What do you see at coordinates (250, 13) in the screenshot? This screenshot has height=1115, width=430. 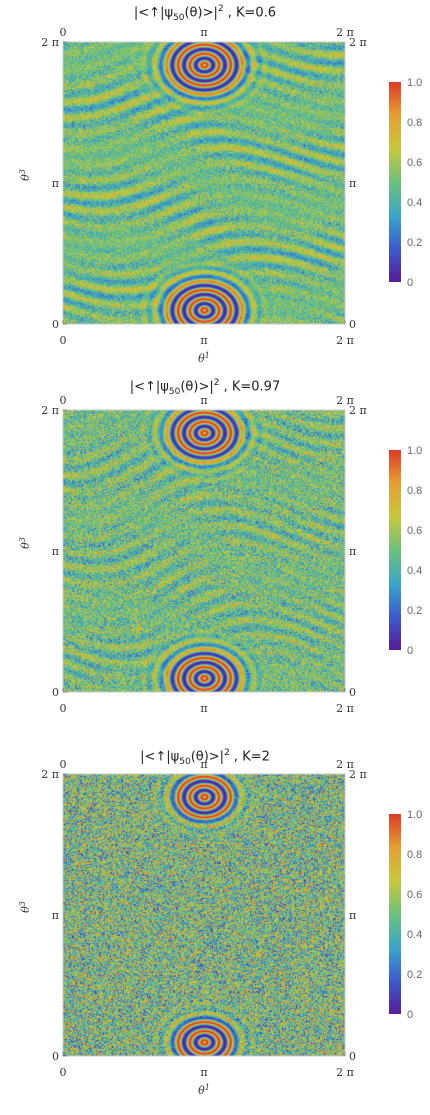 I see `title-k-value: , K=0.6` at bounding box center [250, 13].